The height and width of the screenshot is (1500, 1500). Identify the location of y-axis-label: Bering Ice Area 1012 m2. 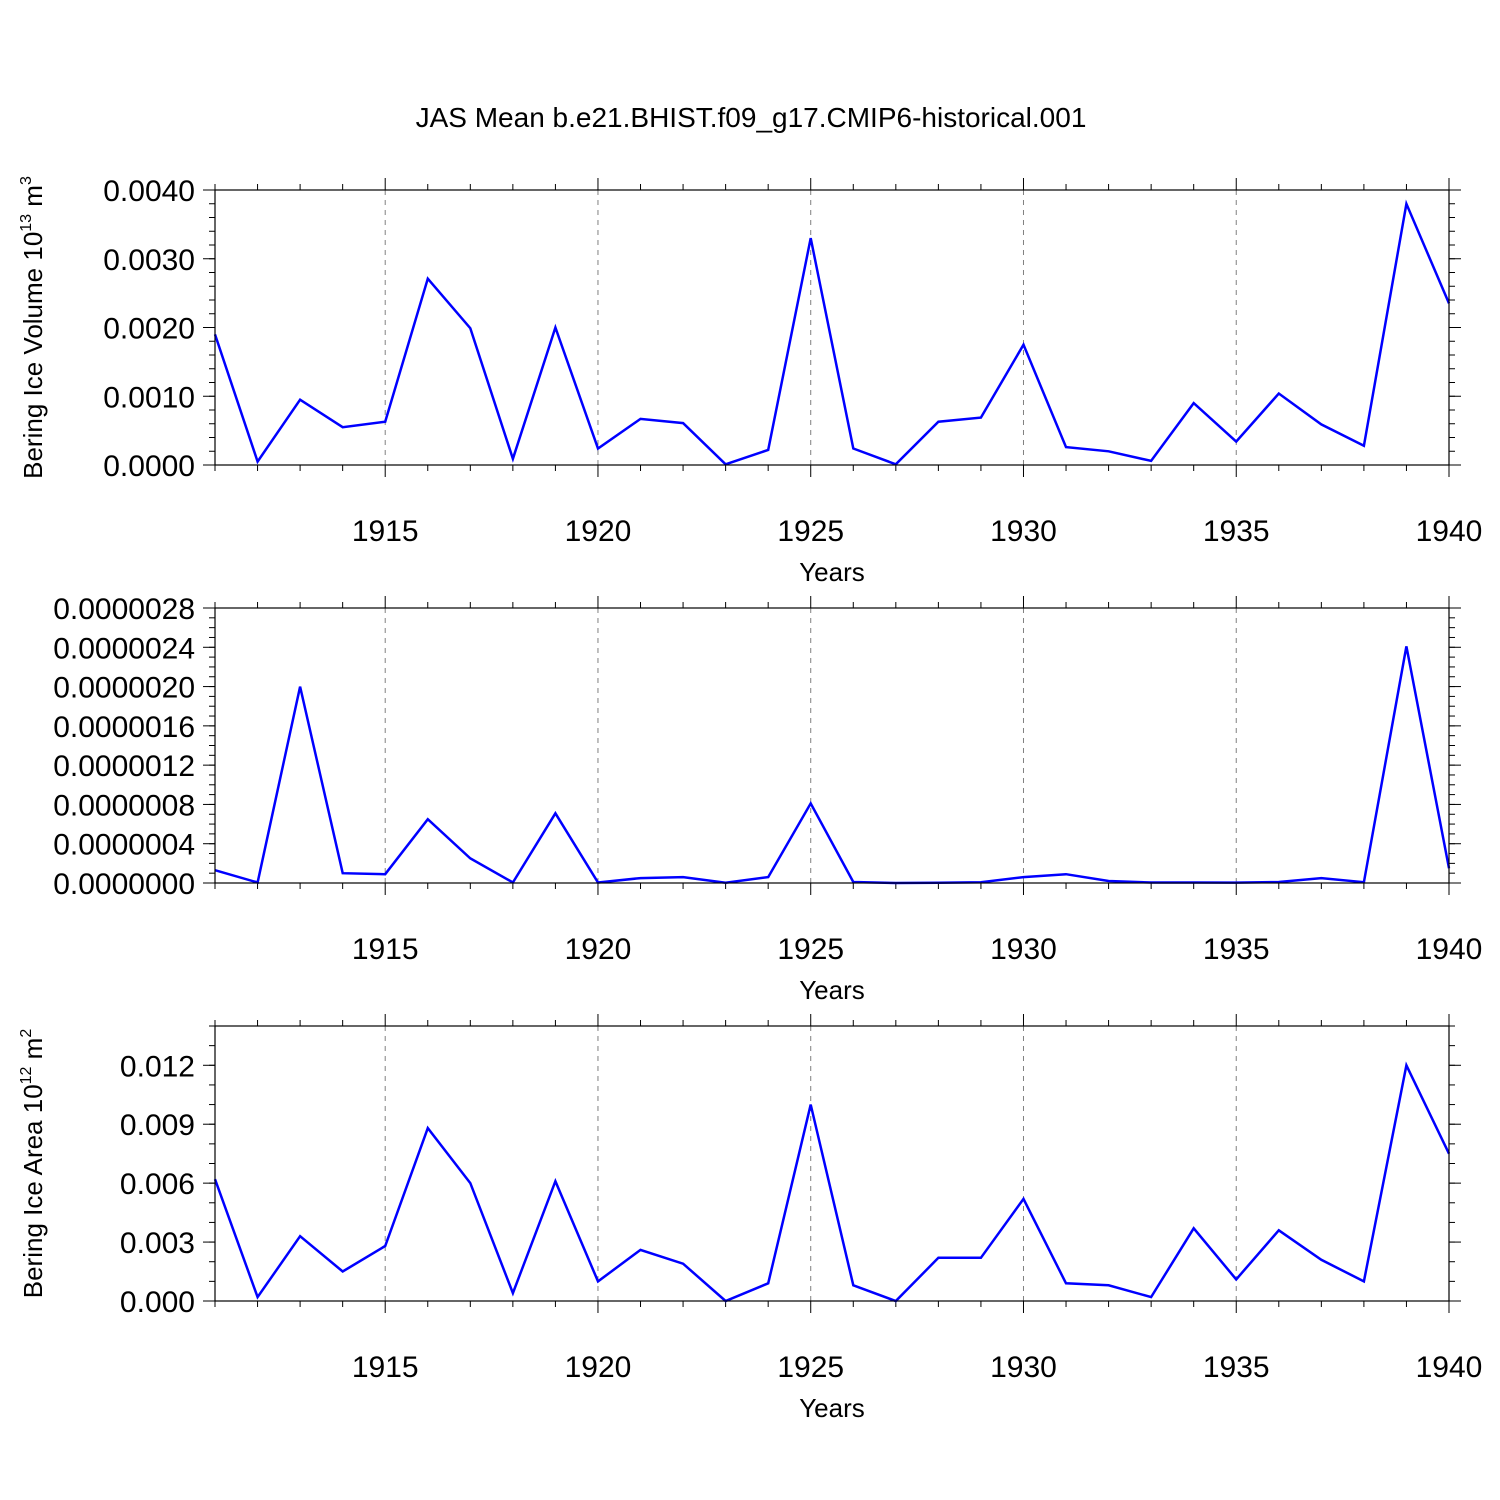
(33, 1164).